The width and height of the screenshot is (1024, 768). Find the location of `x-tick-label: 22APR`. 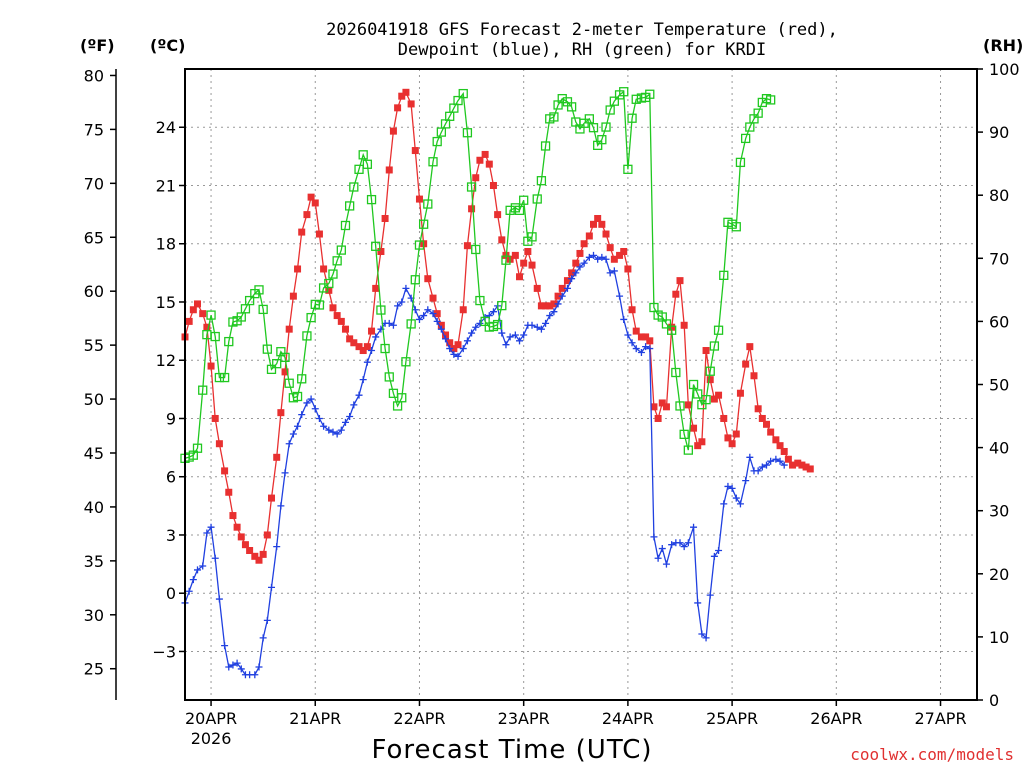

x-tick-label: 22APR is located at coordinates (419, 718).